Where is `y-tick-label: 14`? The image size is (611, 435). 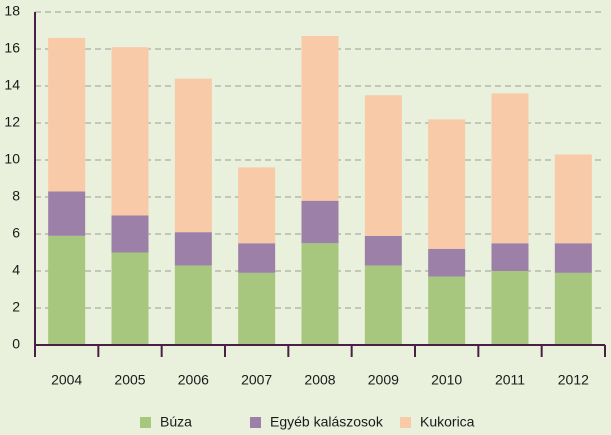
y-tick-label: 14 is located at coordinates (12, 85).